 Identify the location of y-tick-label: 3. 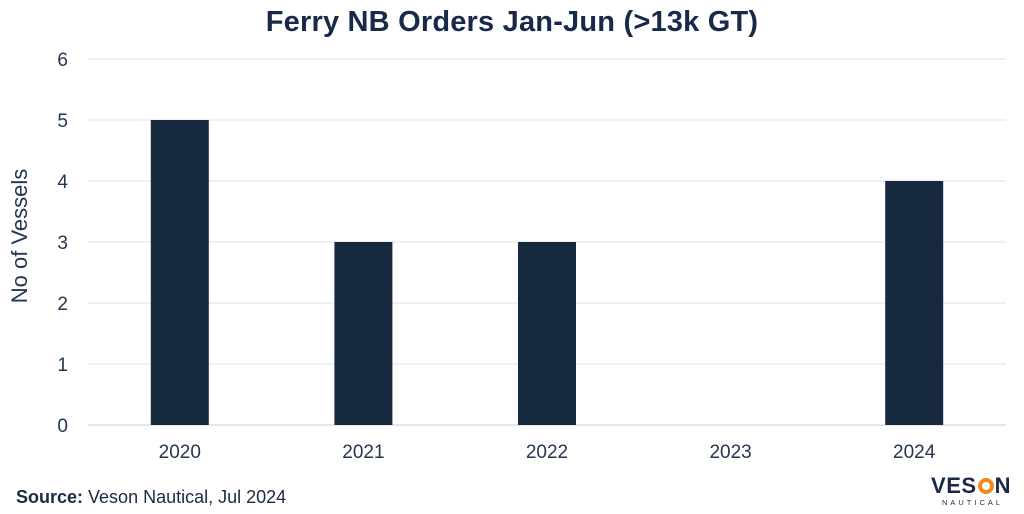
(62, 243).